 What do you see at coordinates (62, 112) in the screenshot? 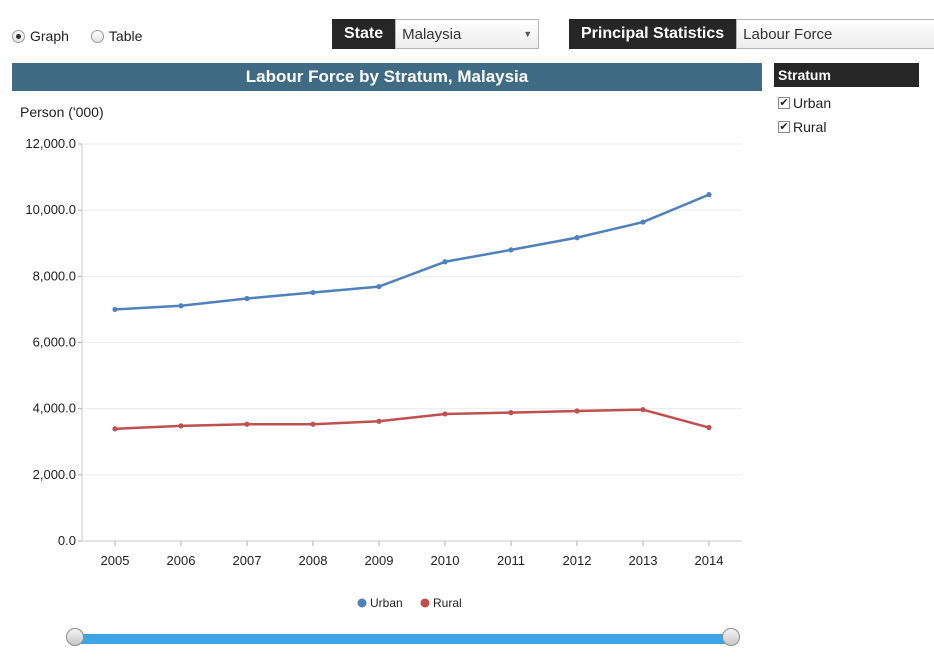
I see `y-axis-label: Person ('000)` at bounding box center [62, 112].